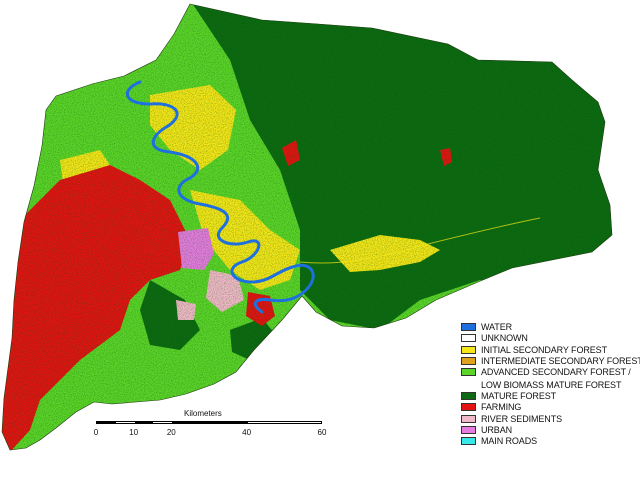  What do you see at coordinates (322, 432) in the screenshot?
I see `scale-tick: 60` at bounding box center [322, 432].